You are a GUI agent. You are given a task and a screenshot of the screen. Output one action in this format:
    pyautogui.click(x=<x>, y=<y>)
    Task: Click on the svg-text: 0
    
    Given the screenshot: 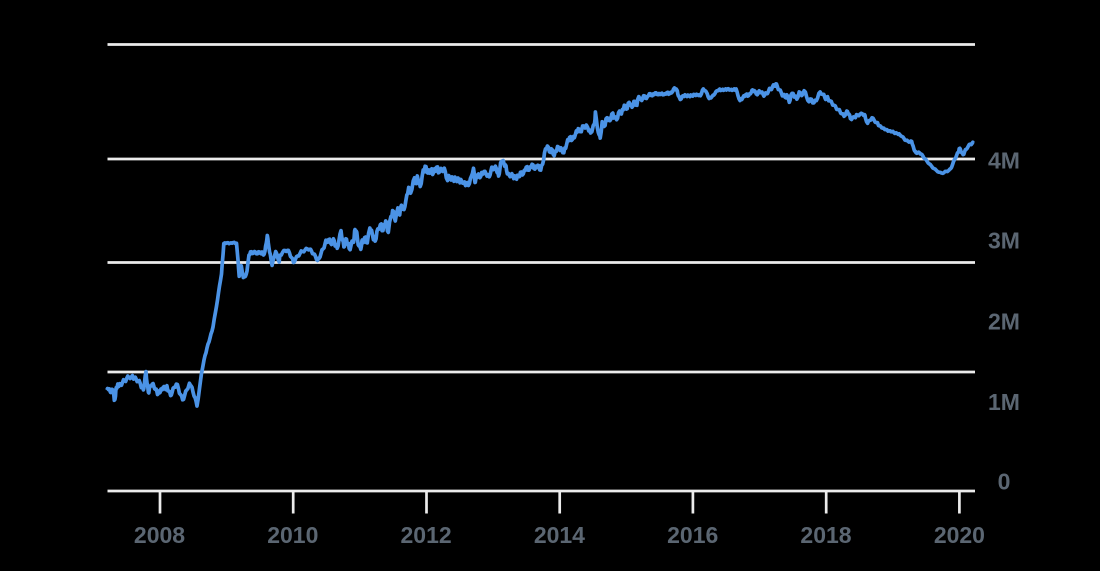 What is the action you would take?
    pyautogui.click(x=1004, y=482)
    